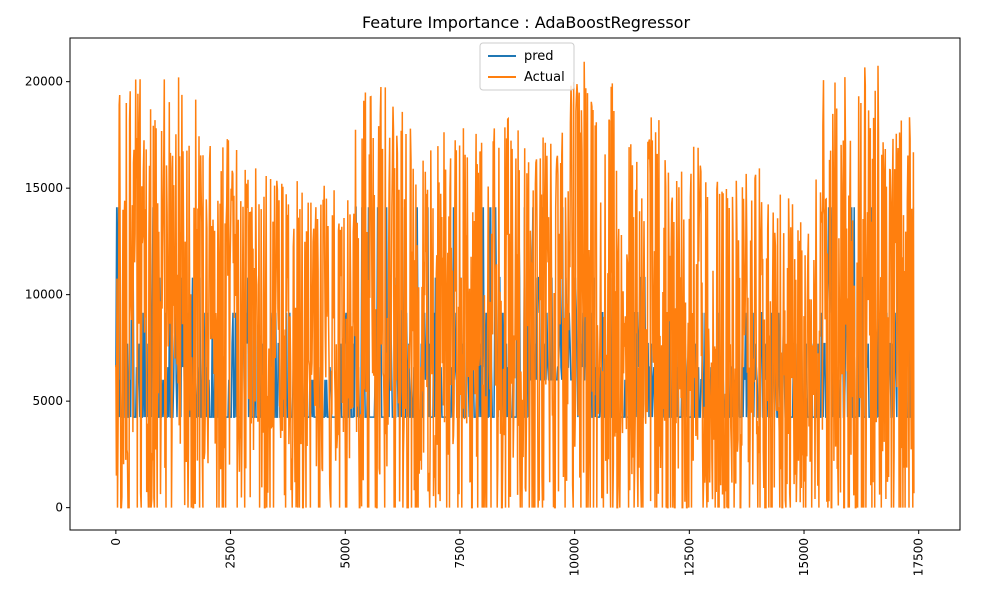 This screenshot has height=600, width=1000. I want to click on legend-label-actual: Actual, so click(544, 77).